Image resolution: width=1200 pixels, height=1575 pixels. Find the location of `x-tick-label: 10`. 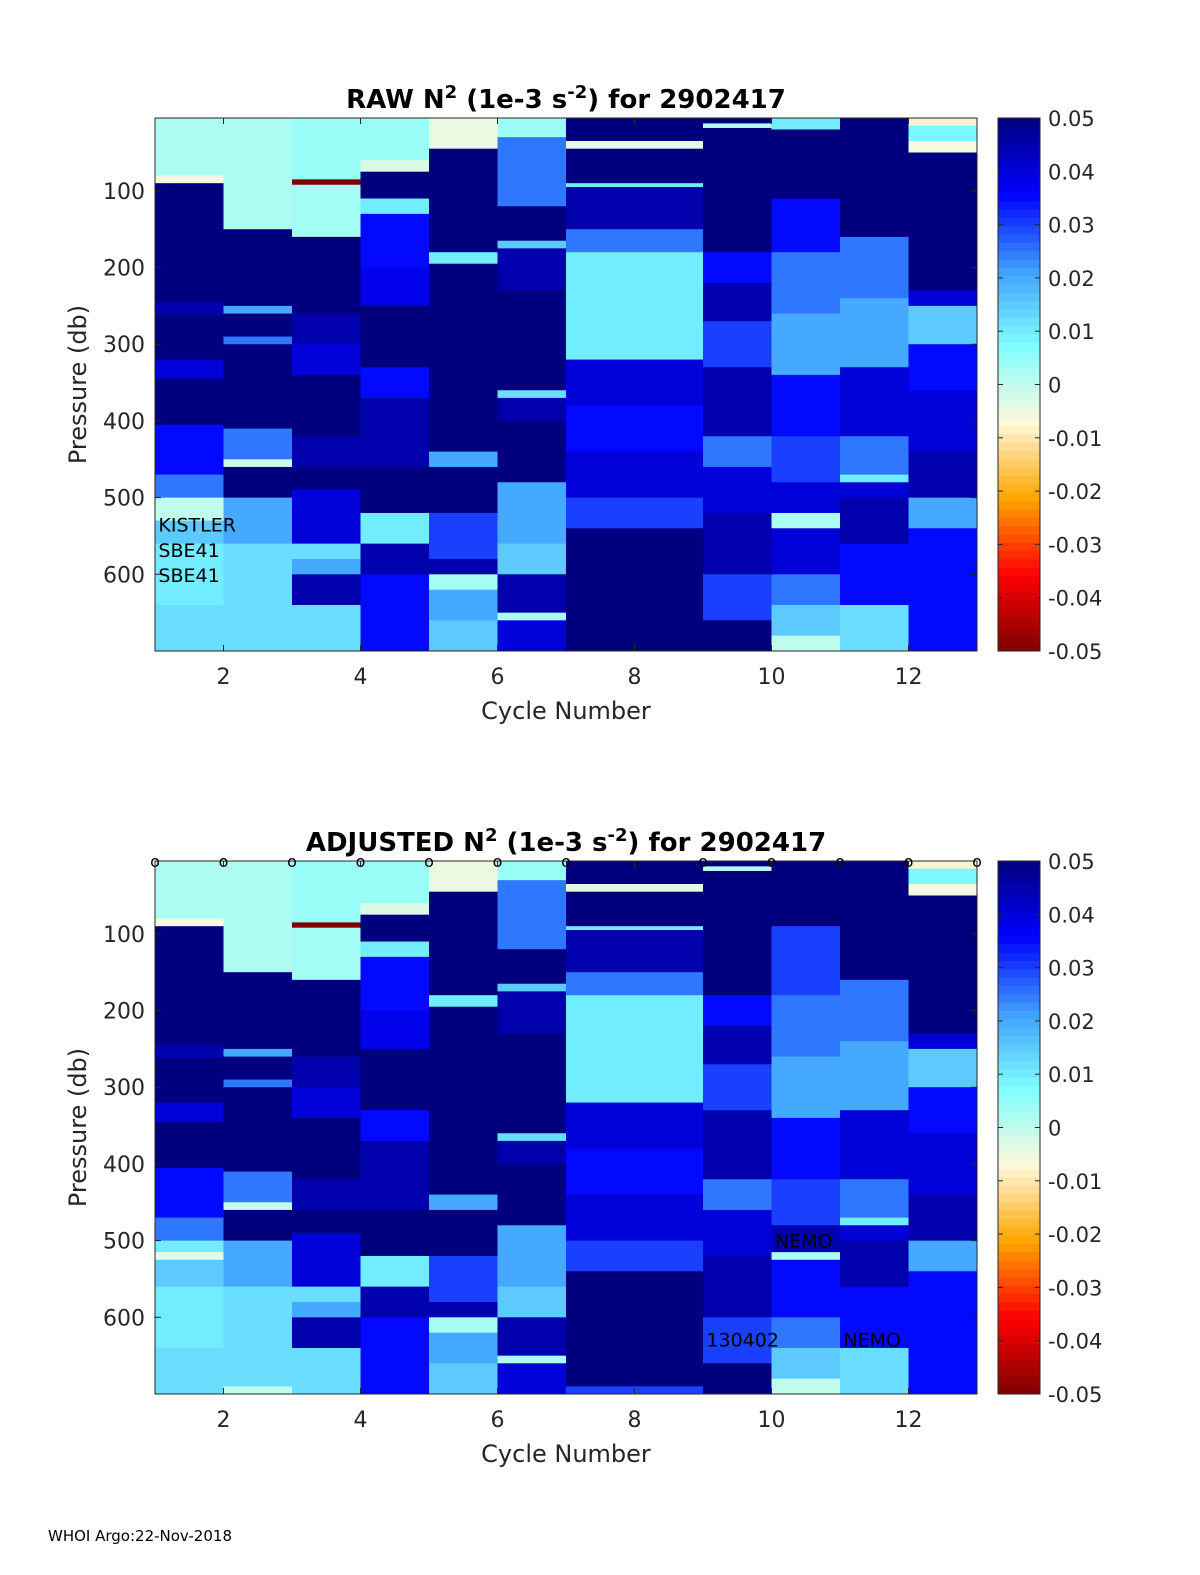

x-tick-label: 10 is located at coordinates (772, 677).